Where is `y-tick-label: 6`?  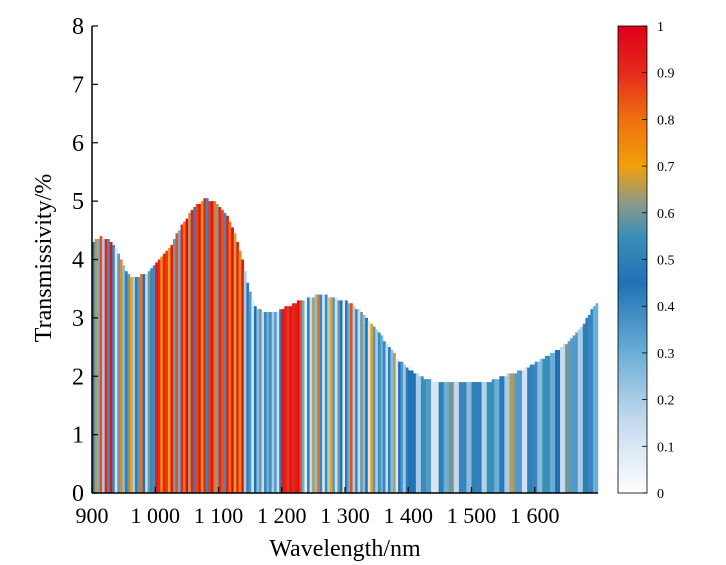 y-tick-label: 6 is located at coordinates (78, 144).